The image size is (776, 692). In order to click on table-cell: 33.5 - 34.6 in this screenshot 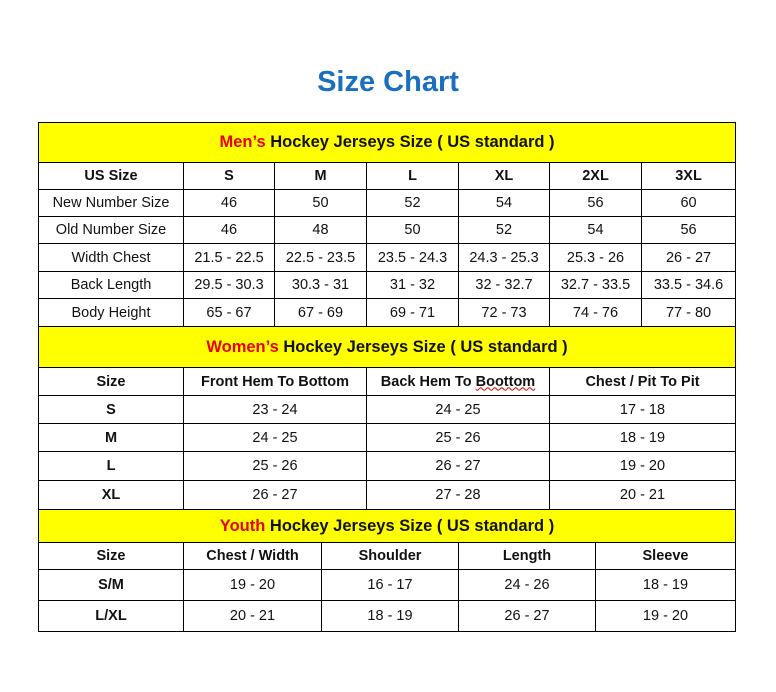, I will do `click(688, 285)`.